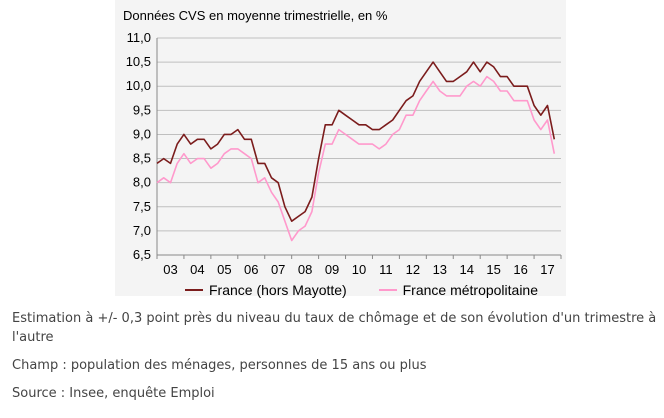 The image size is (664, 418). I want to click on y-tick-label: 10,5, so click(138, 61).